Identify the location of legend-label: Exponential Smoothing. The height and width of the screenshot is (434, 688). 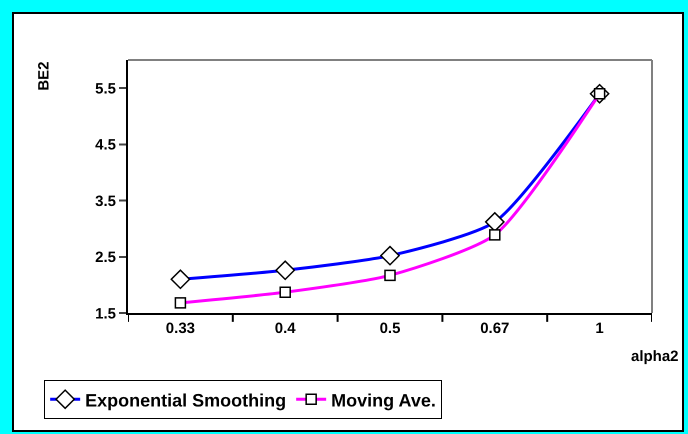
(185, 400).